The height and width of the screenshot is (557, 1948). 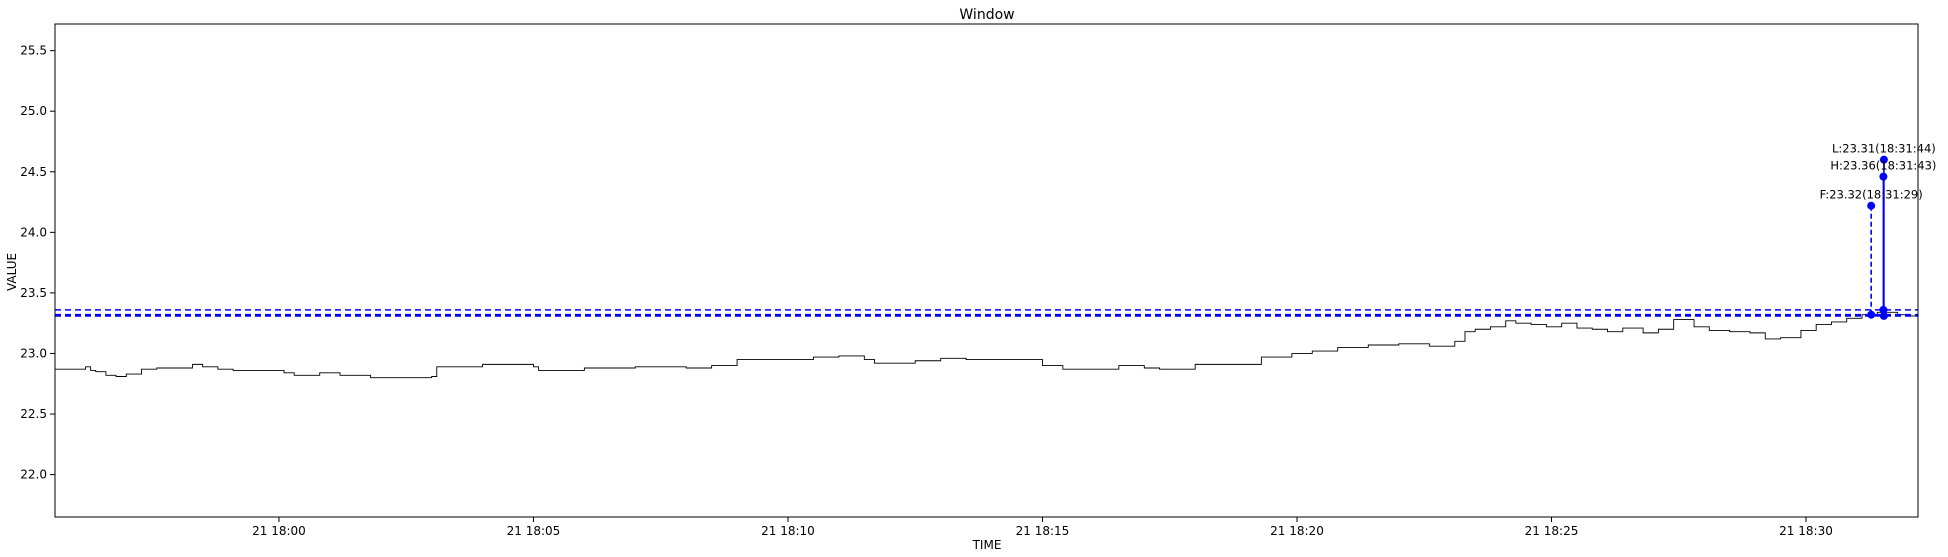 What do you see at coordinates (12, 272) in the screenshot?
I see `y-axis-label: VALUE` at bounding box center [12, 272].